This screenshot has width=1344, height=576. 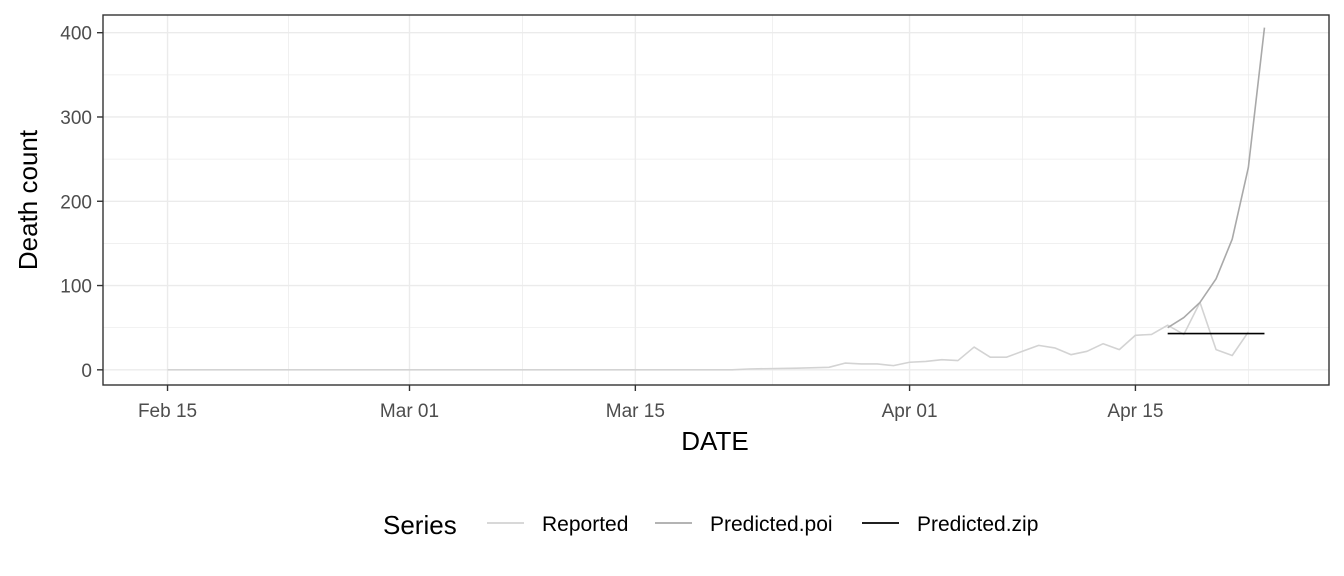 I want to click on x-tick-label: Mar 01, so click(x=409, y=411).